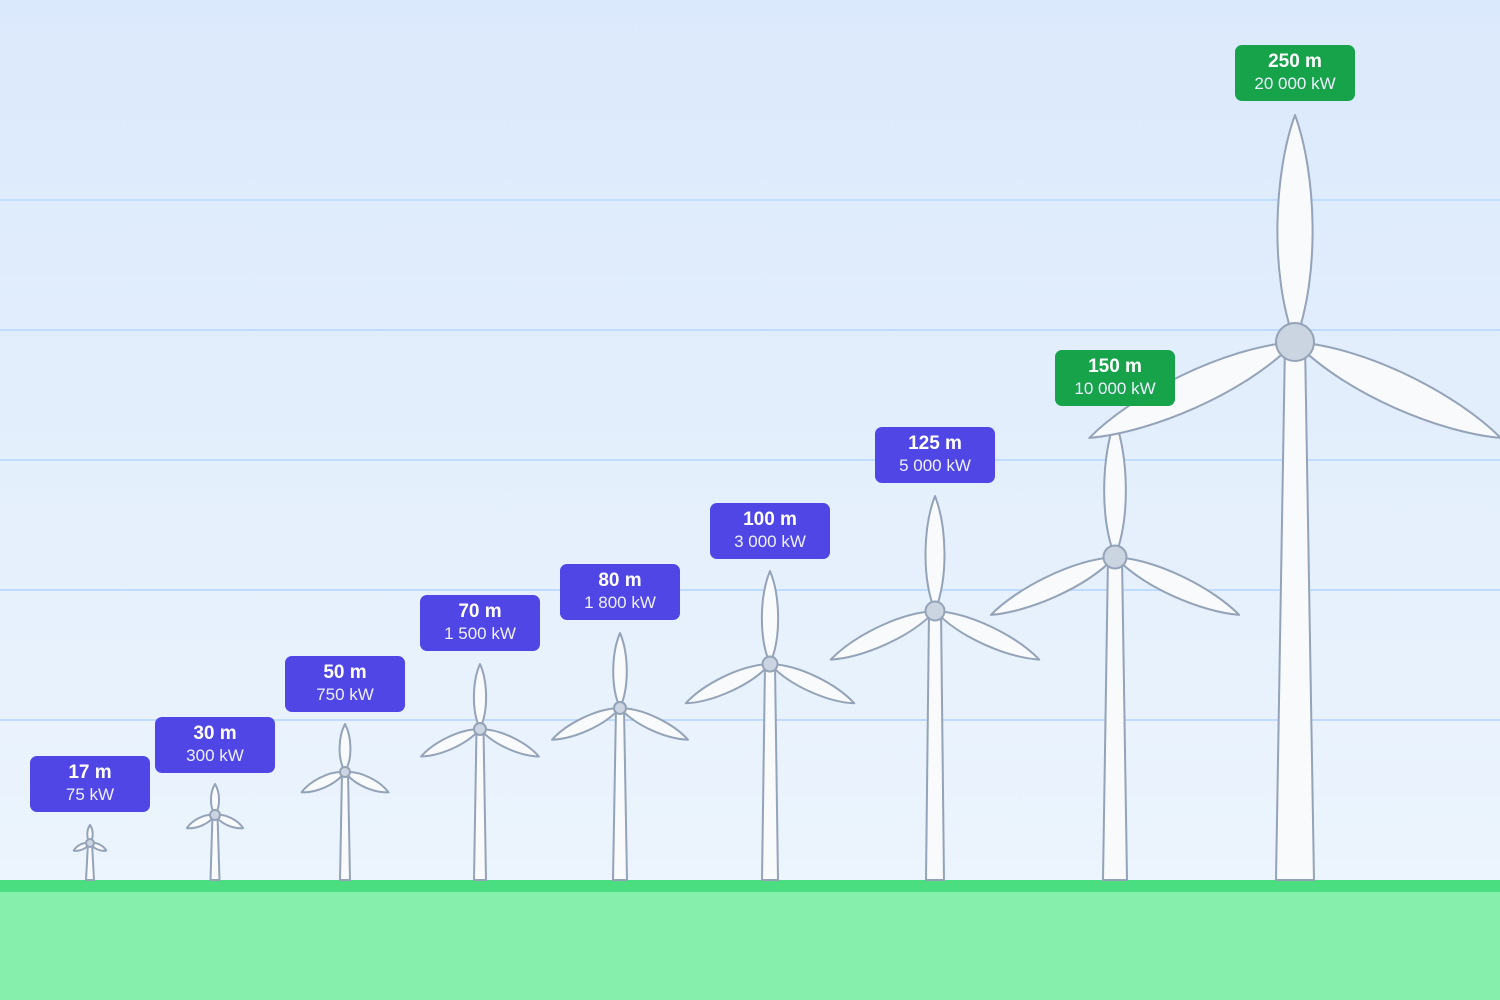  Describe the element at coordinates (215, 755) in the screenshot. I see `turbine-power: 300 kW` at that location.